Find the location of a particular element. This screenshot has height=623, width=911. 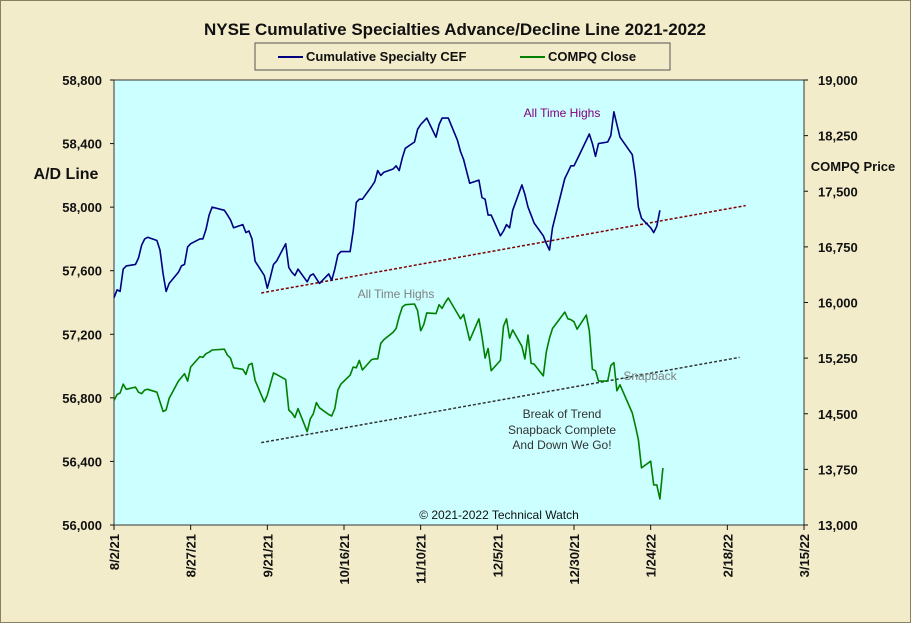

x-tick-label: 11/10/21 is located at coordinates (421, 559).